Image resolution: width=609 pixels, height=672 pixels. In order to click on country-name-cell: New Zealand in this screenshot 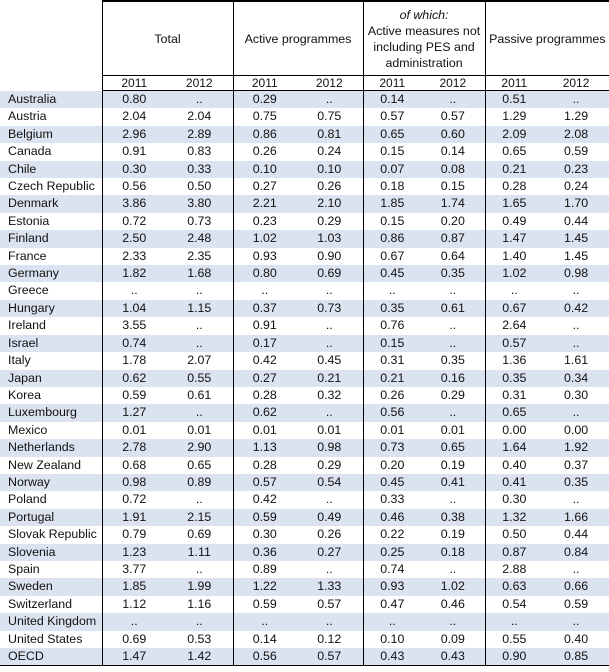, I will do `click(45, 464)`.